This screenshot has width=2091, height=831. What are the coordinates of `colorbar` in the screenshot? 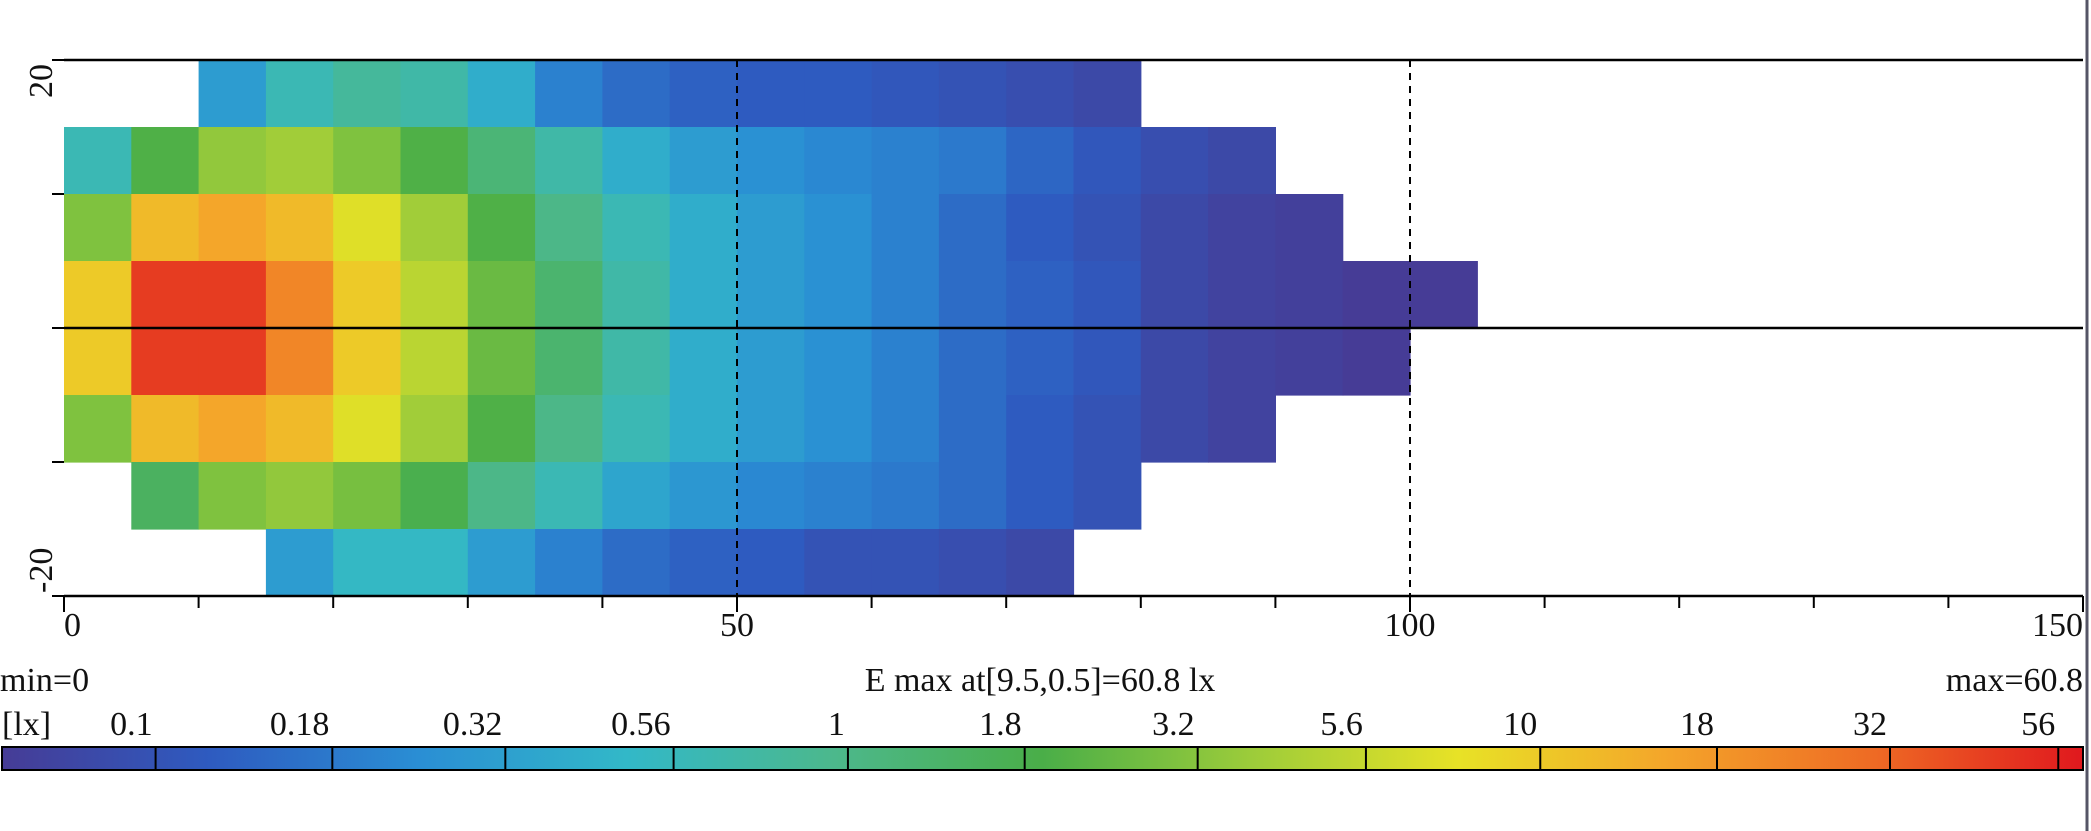 It's located at (1042, 758).